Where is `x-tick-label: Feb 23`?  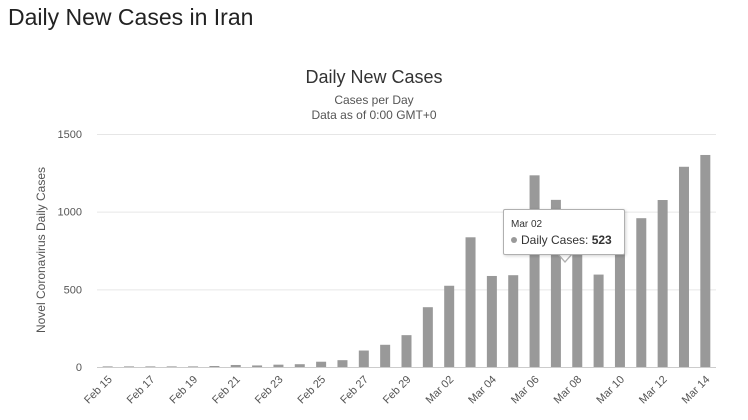 x-tick-label: Feb 23 is located at coordinates (269, 390).